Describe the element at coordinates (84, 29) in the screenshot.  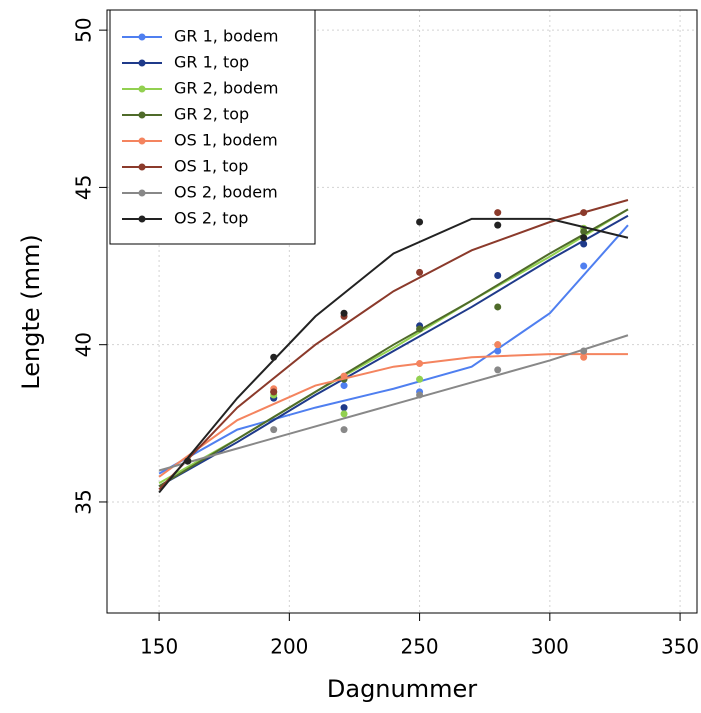
I see `y-tick-label: 50` at that location.